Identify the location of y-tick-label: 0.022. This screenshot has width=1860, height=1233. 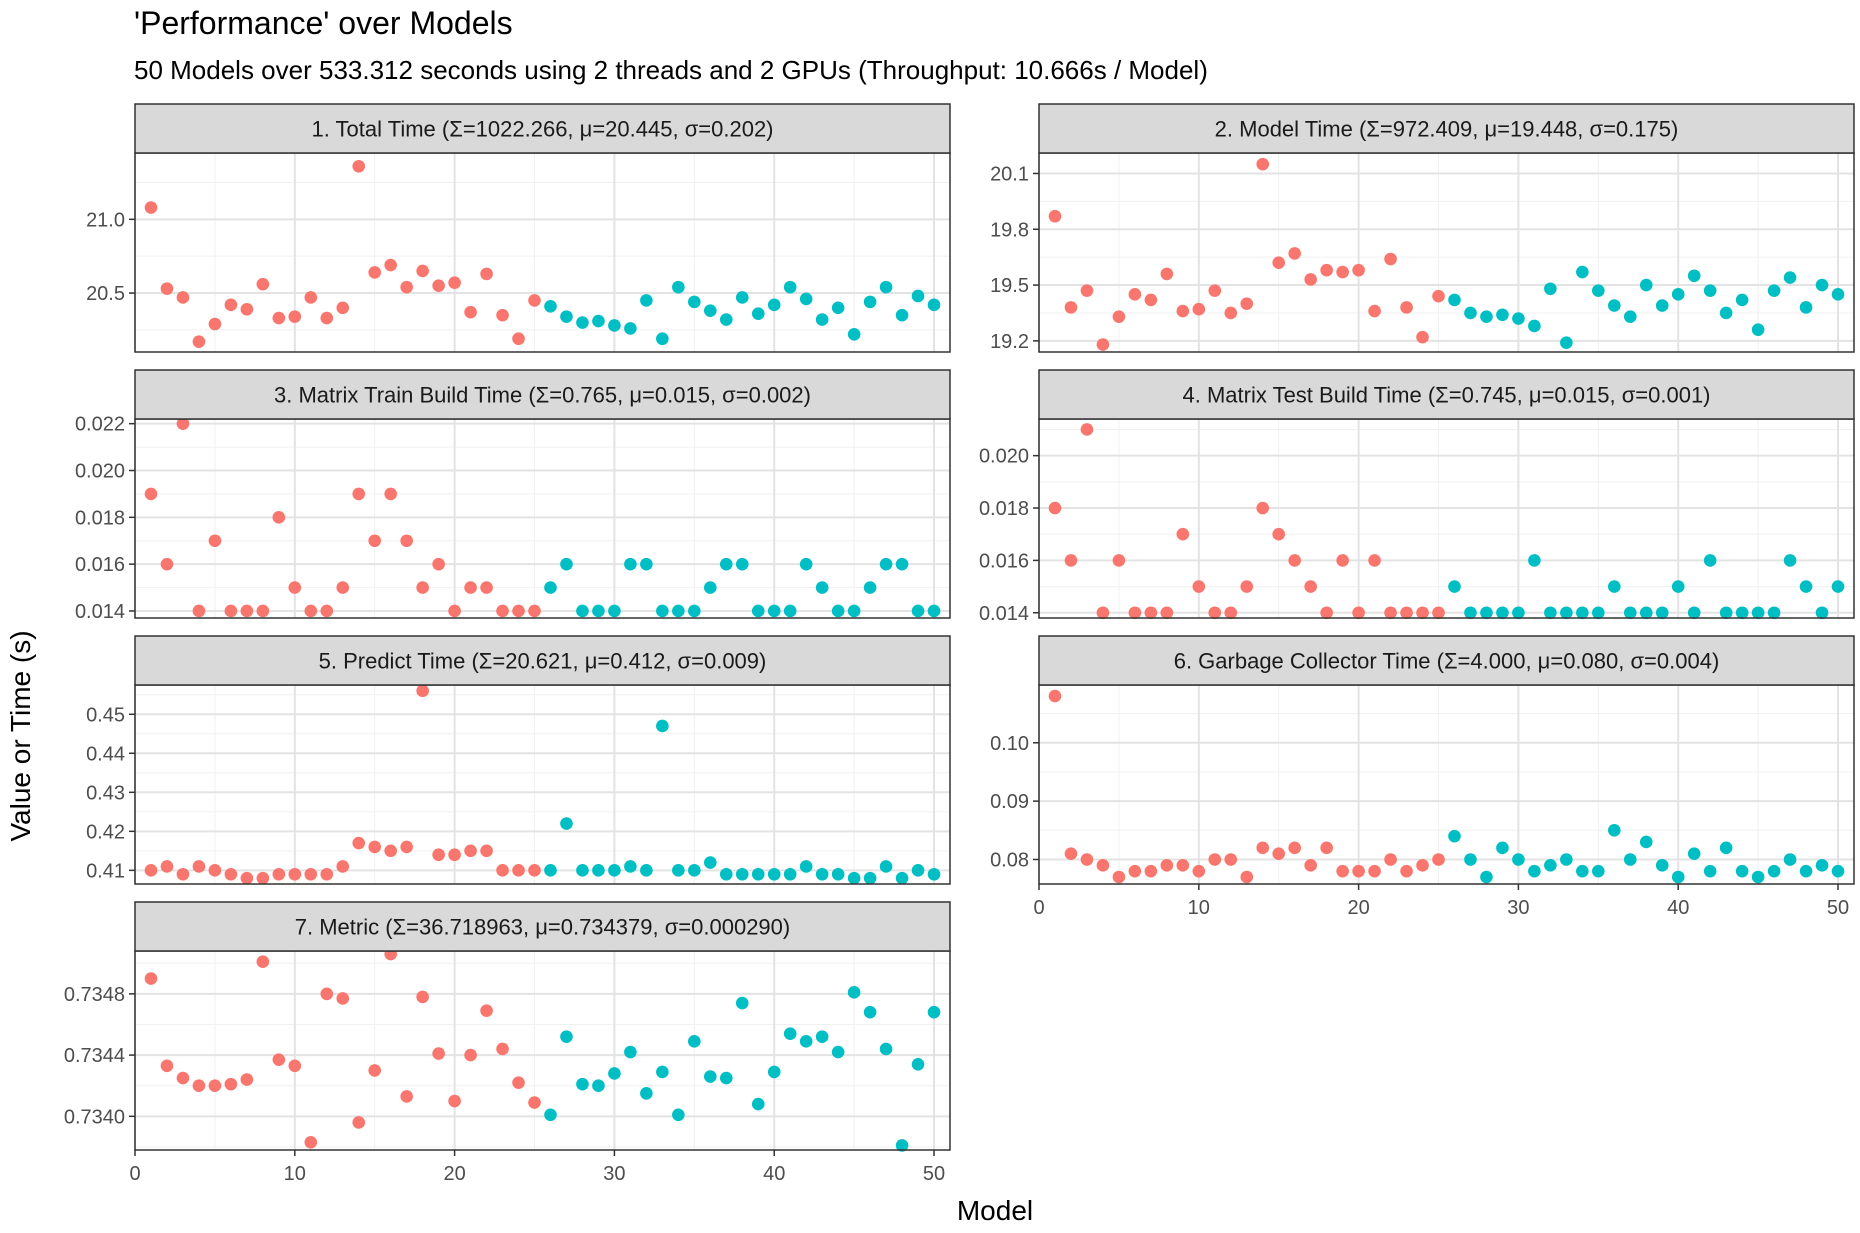
(100, 425).